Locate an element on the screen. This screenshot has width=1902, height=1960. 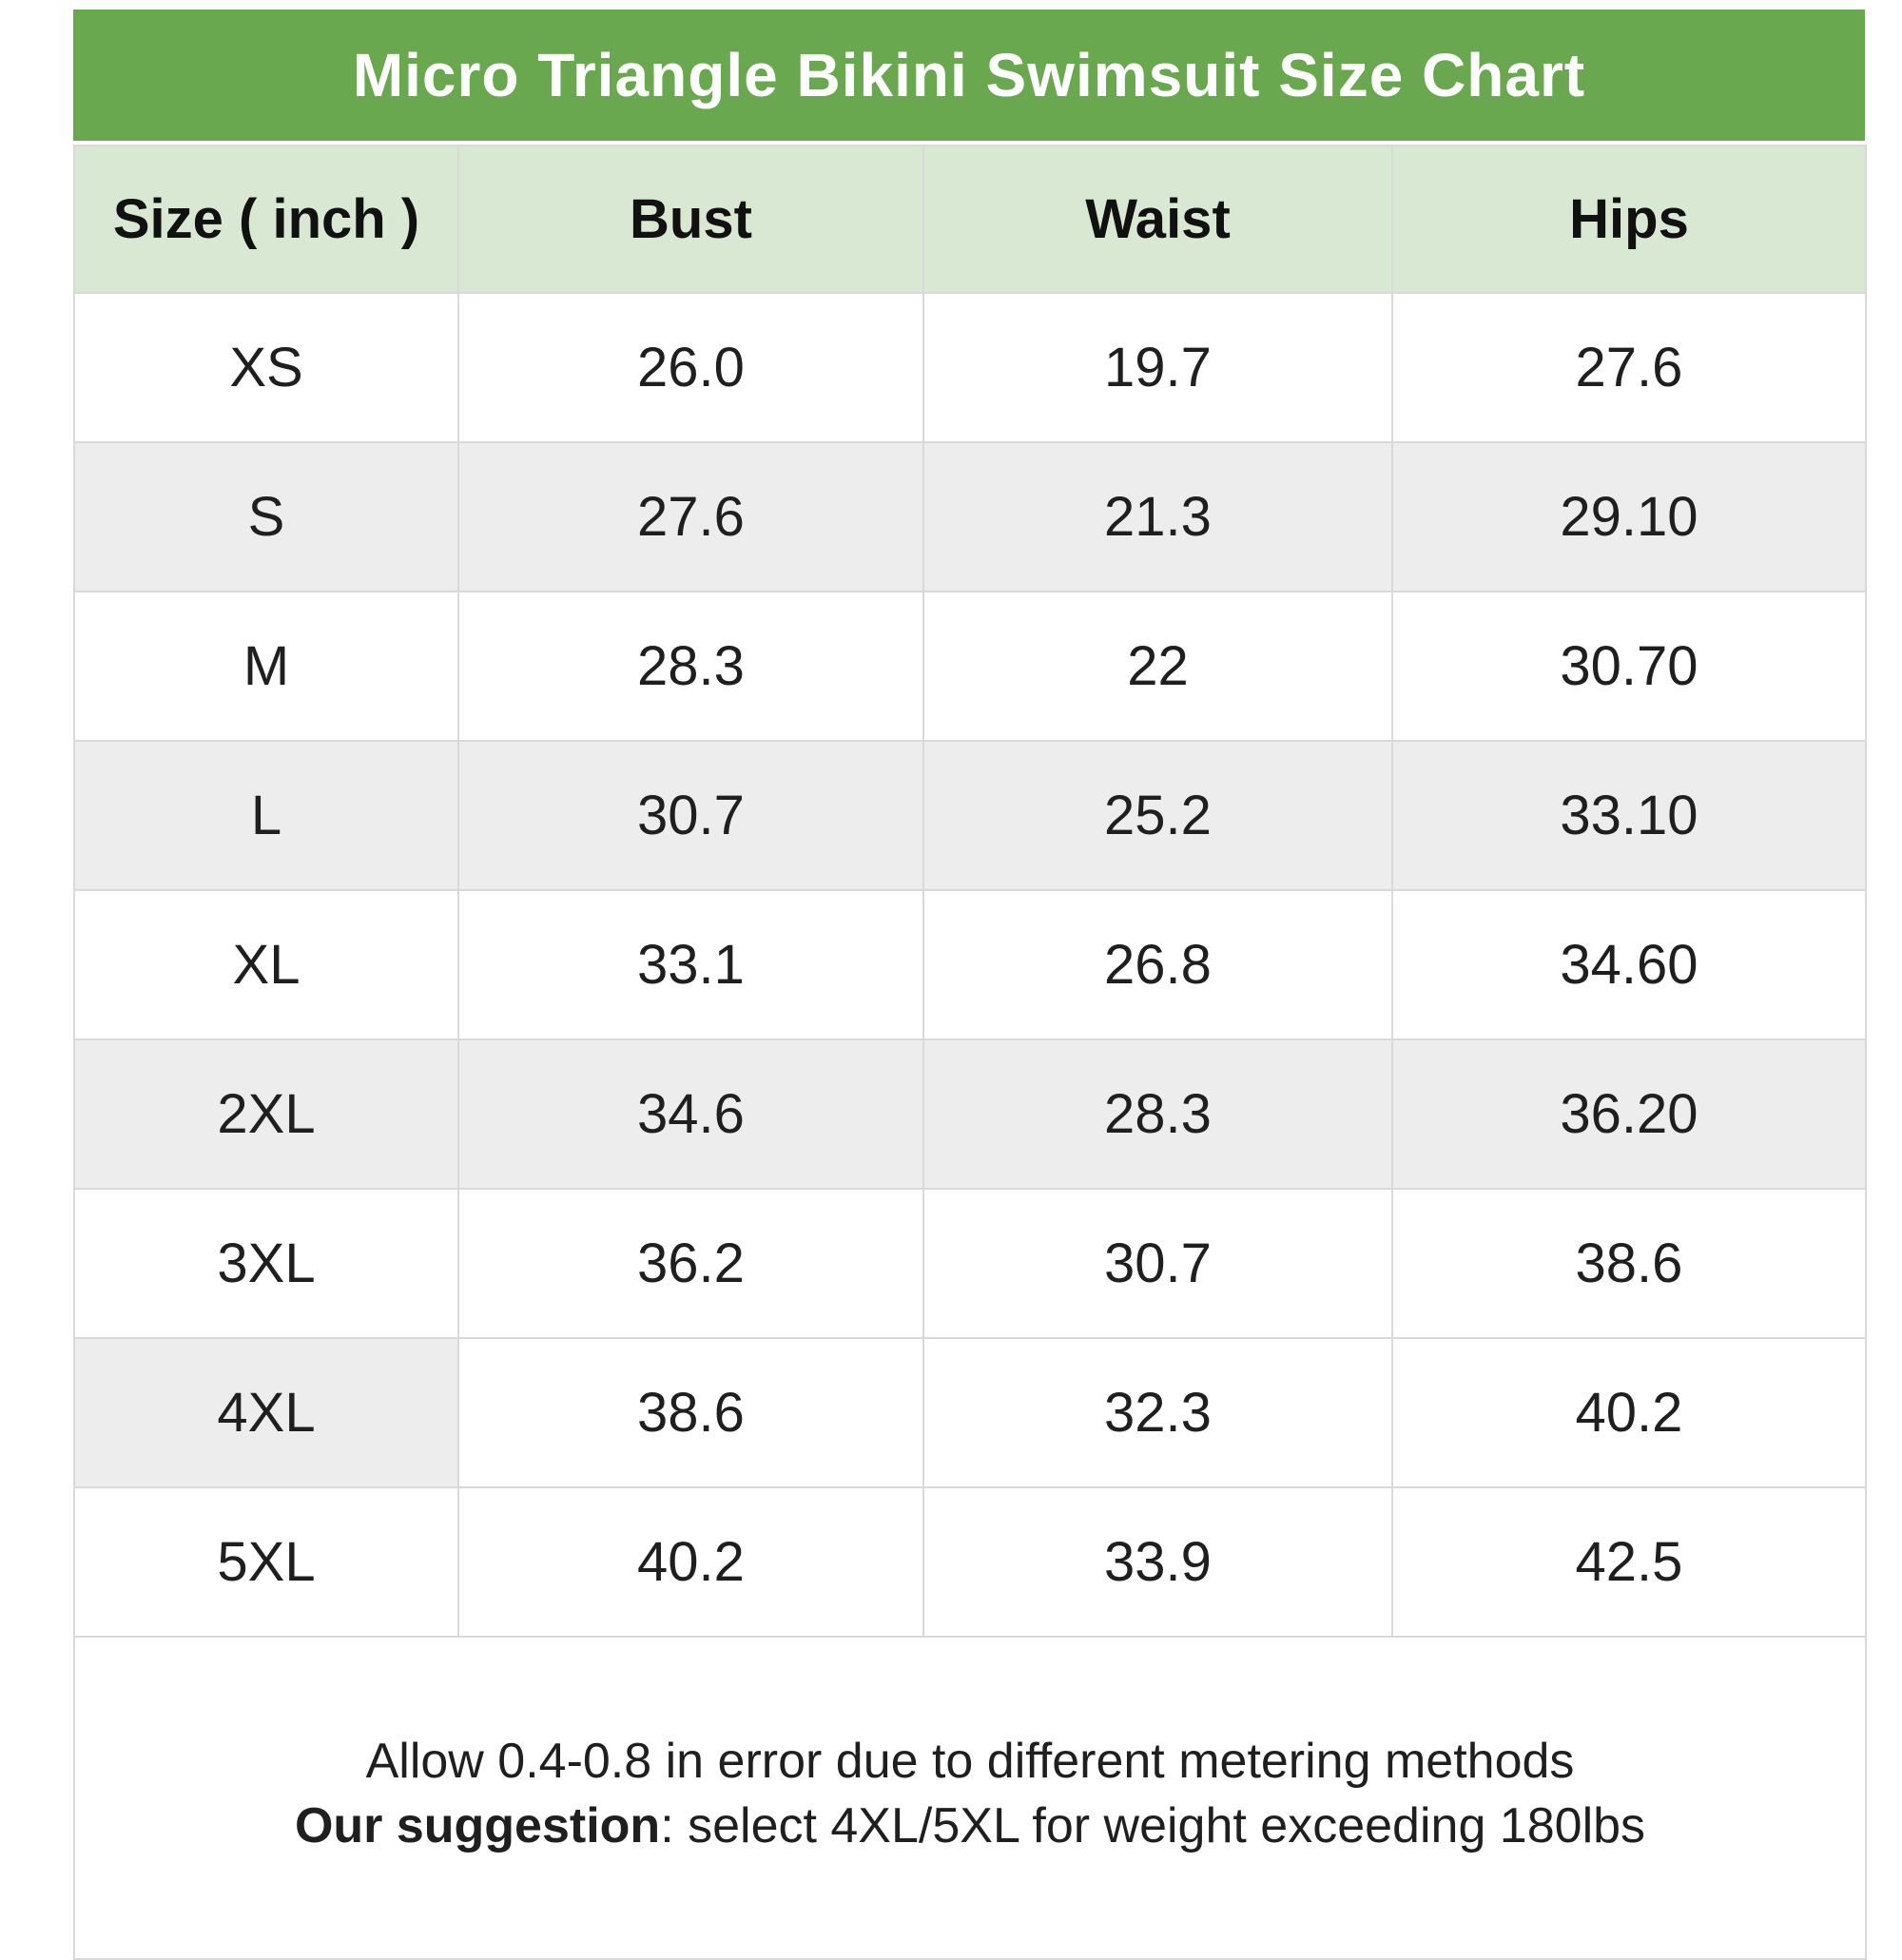
hips-cell: 30.70 is located at coordinates (1629, 667).